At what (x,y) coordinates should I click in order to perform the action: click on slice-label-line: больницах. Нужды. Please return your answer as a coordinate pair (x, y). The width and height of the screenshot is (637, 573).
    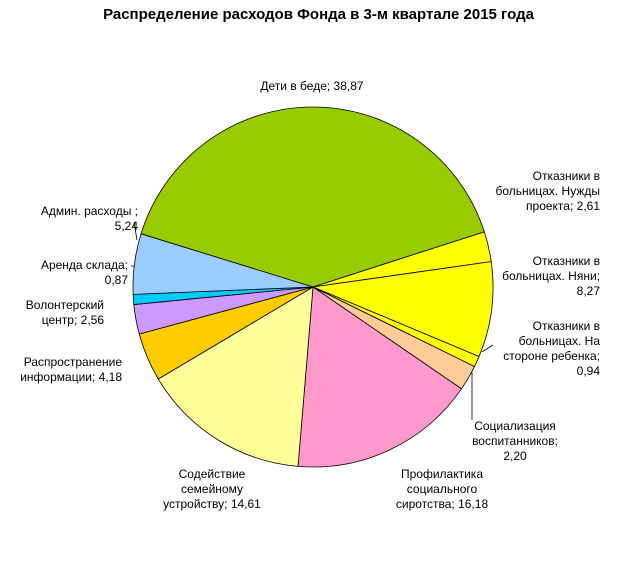
    Looking at the image, I should click on (547, 191).